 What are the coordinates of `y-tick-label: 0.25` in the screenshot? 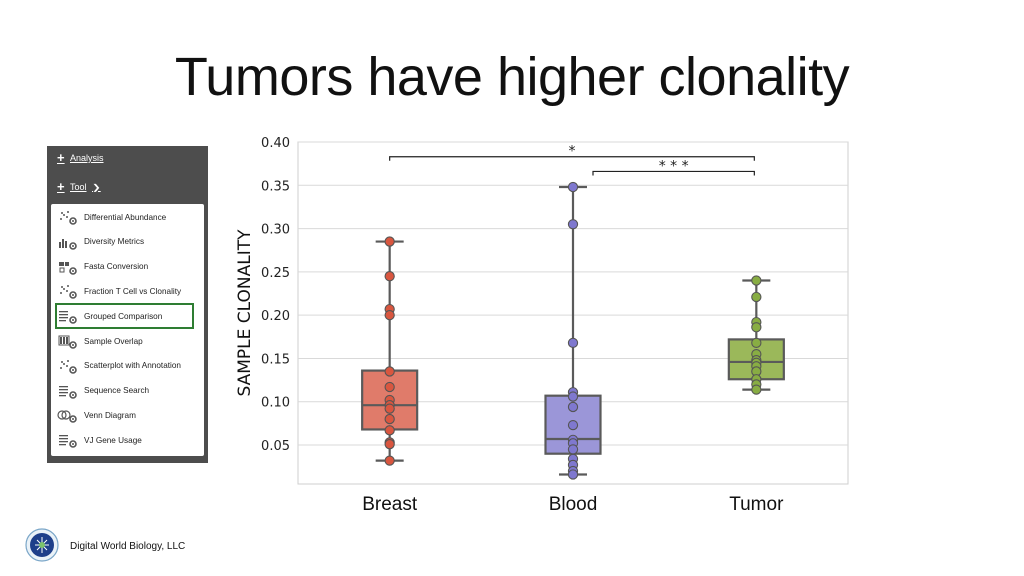 It's located at (275, 273).